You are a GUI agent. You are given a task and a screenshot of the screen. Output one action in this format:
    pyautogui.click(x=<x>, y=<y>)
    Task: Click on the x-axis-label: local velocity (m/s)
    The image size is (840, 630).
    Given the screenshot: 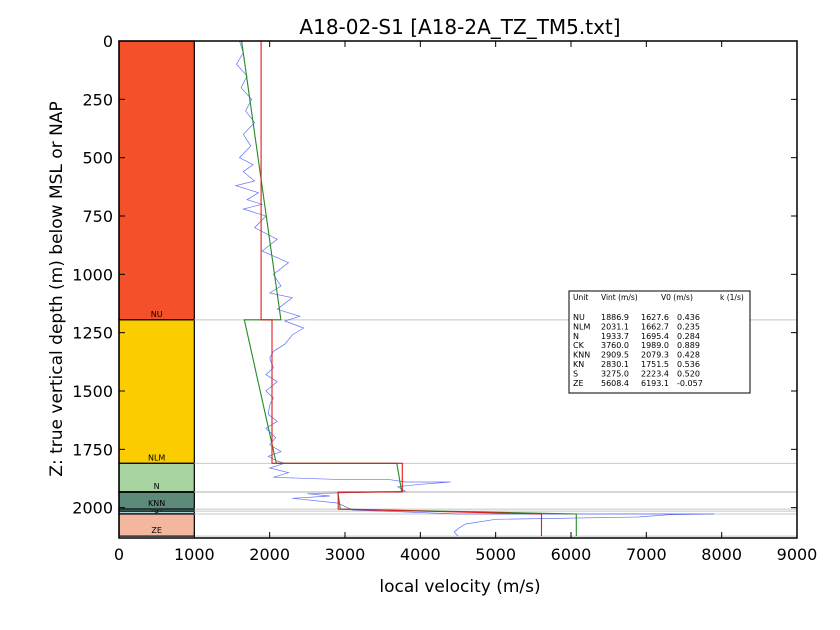 What is the action you would take?
    pyautogui.click(x=459, y=587)
    